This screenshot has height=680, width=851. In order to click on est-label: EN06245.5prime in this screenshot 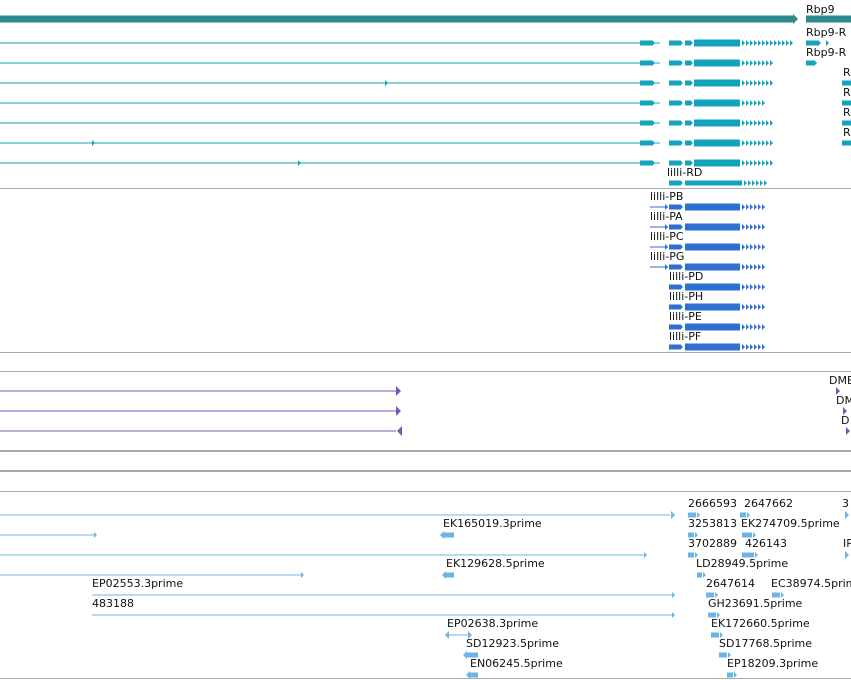, I will do `click(516, 663)`.